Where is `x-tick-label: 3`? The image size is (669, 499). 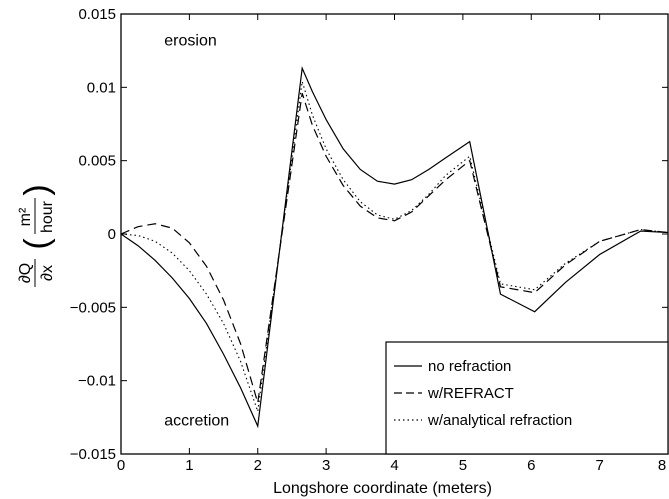 x-tick-label: 3 is located at coordinates (326, 465).